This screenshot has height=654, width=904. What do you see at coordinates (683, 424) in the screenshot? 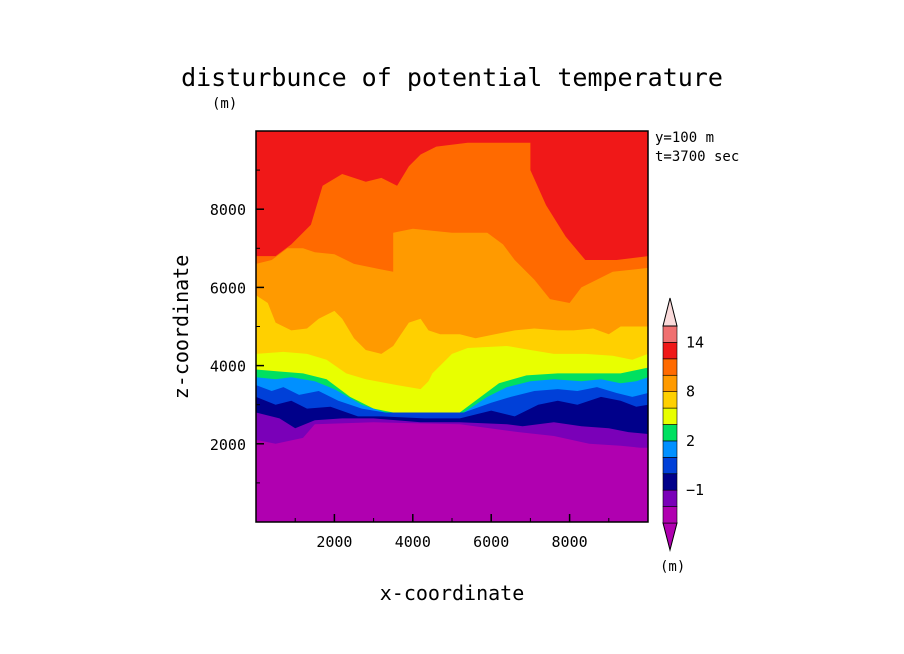
I see `colorbar: 14 8 2 −1` at bounding box center [683, 424].